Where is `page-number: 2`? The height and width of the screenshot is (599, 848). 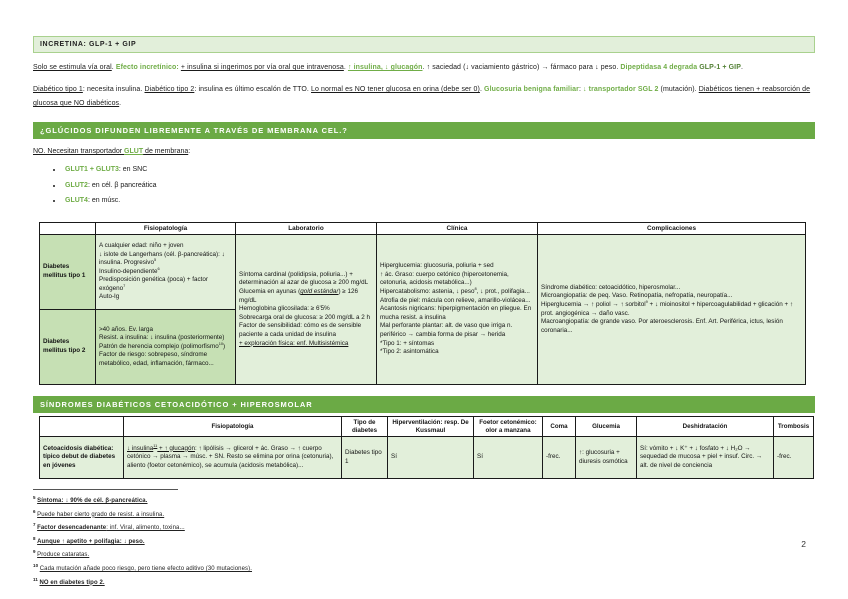 page-number: 2 is located at coordinates (803, 544).